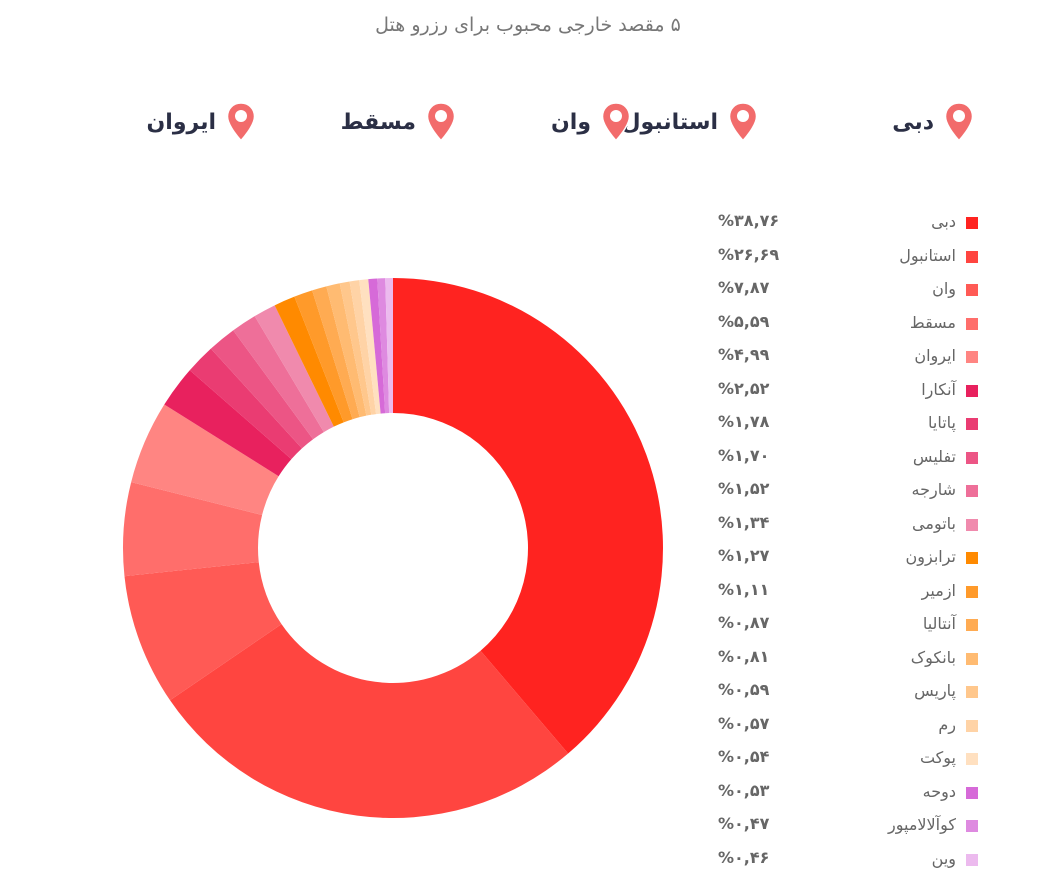 Image resolution: width=1056 pixels, height=889 pixels. Describe the element at coordinates (933, 657) in the screenshot. I see `legend-label: بانکوک` at that location.